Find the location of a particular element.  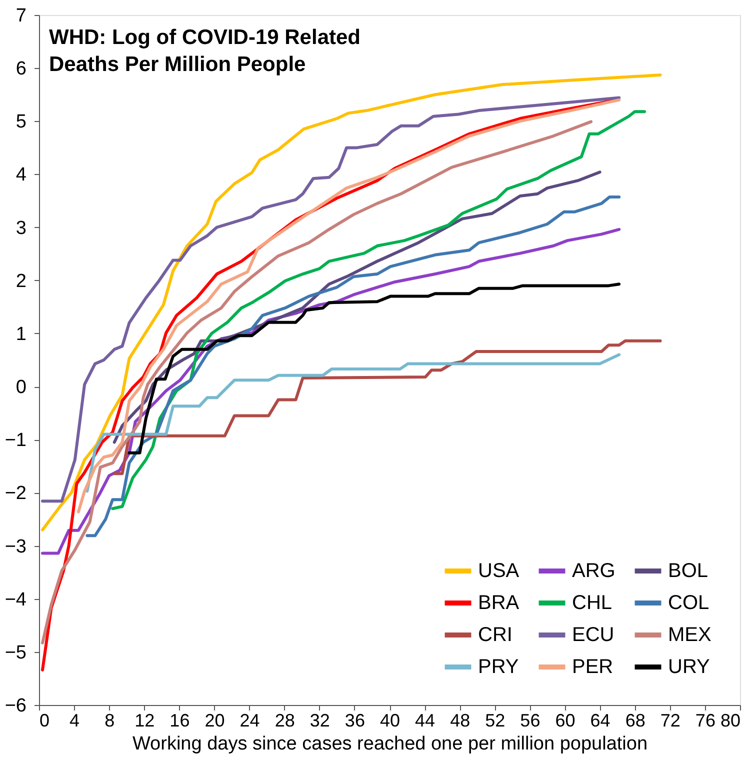

legend-label: URY is located at coordinates (689, 667).